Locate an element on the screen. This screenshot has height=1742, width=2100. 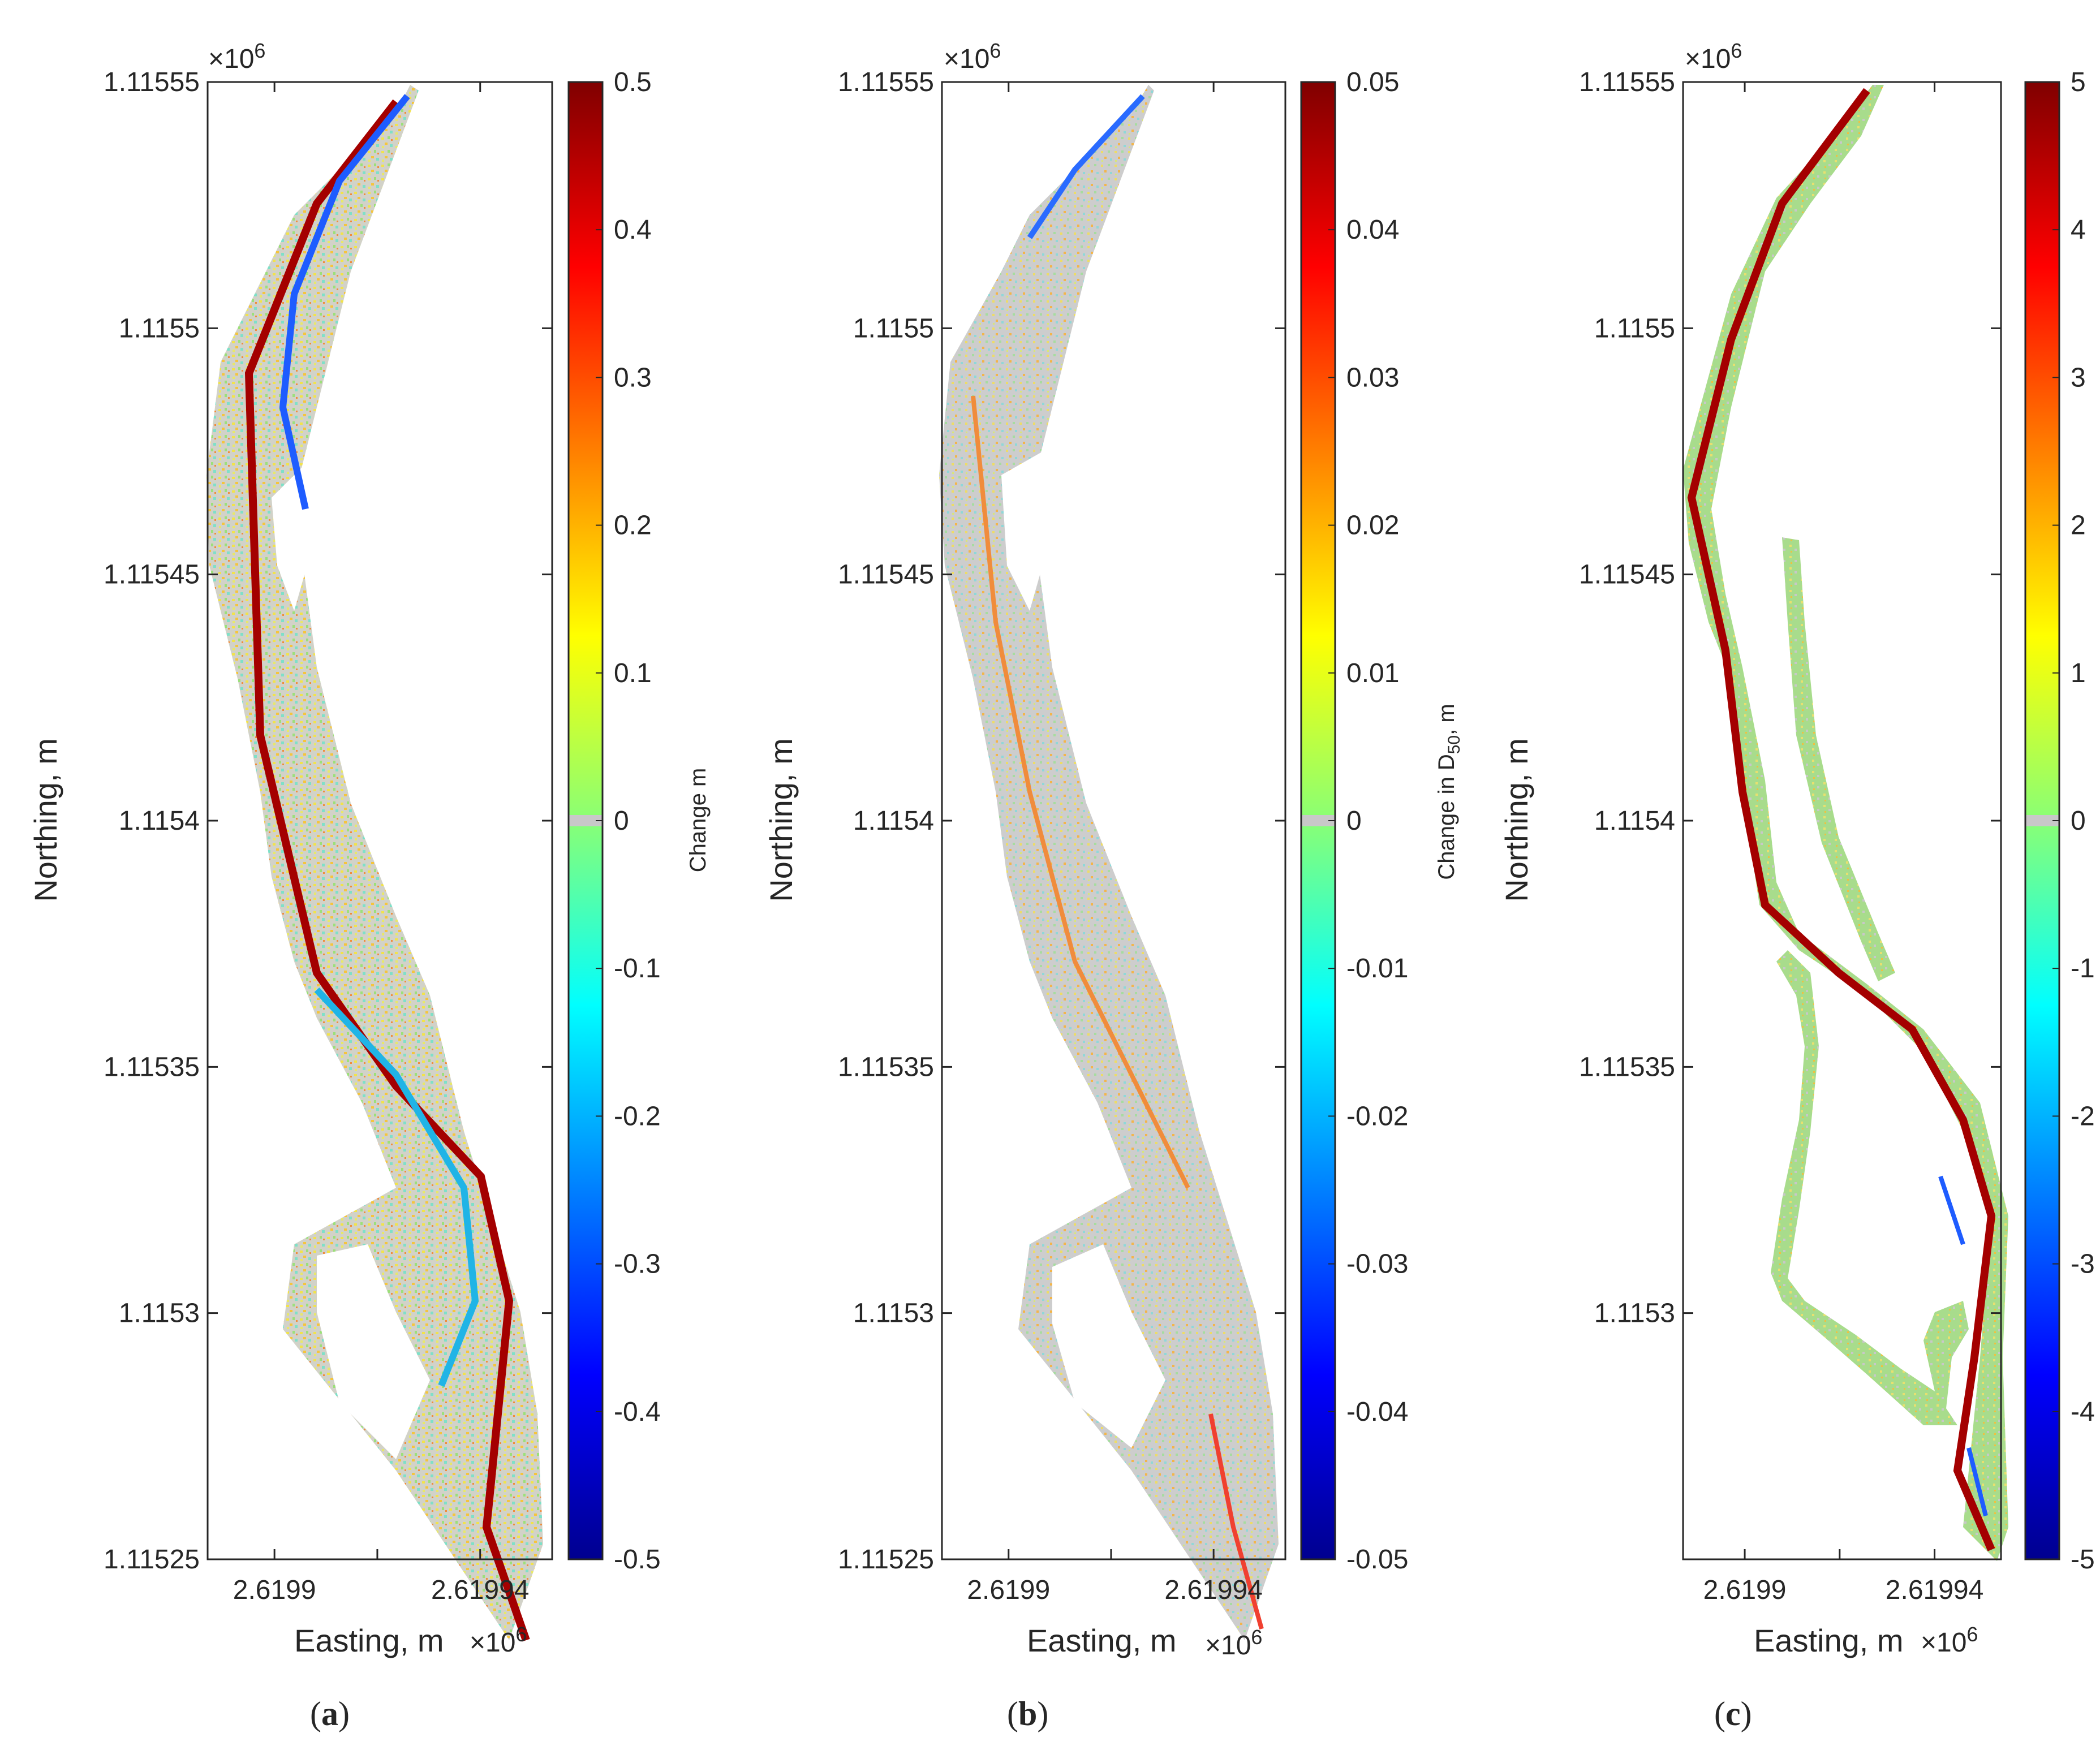
colorbar-tick-label: 0.02 is located at coordinates (1372, 526).